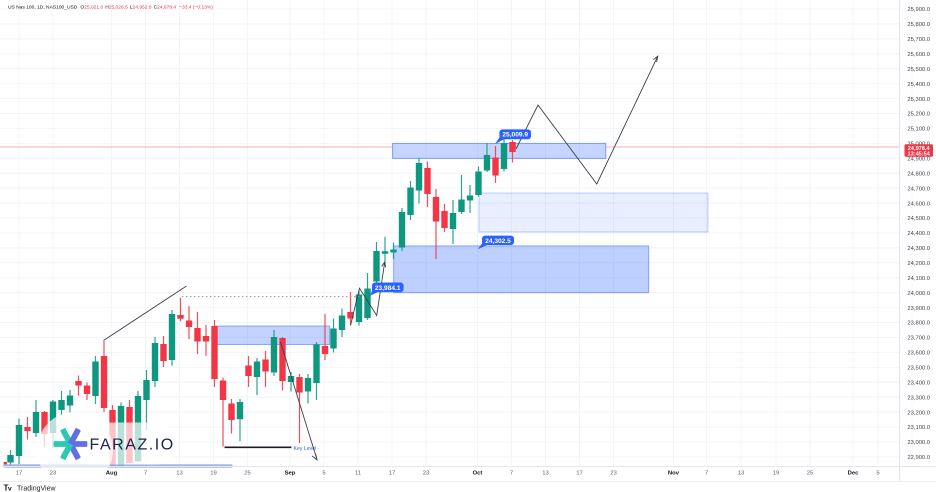 The image size is (936, 492). What do you see at coordinates (918, 174) in the screenshot?
I see `svg-text: 24,800.0` at bounding box center [918, 174].